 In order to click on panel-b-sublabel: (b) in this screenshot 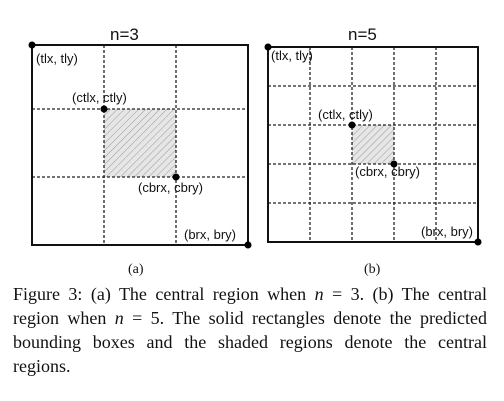, I will do `click(372, 269)`.